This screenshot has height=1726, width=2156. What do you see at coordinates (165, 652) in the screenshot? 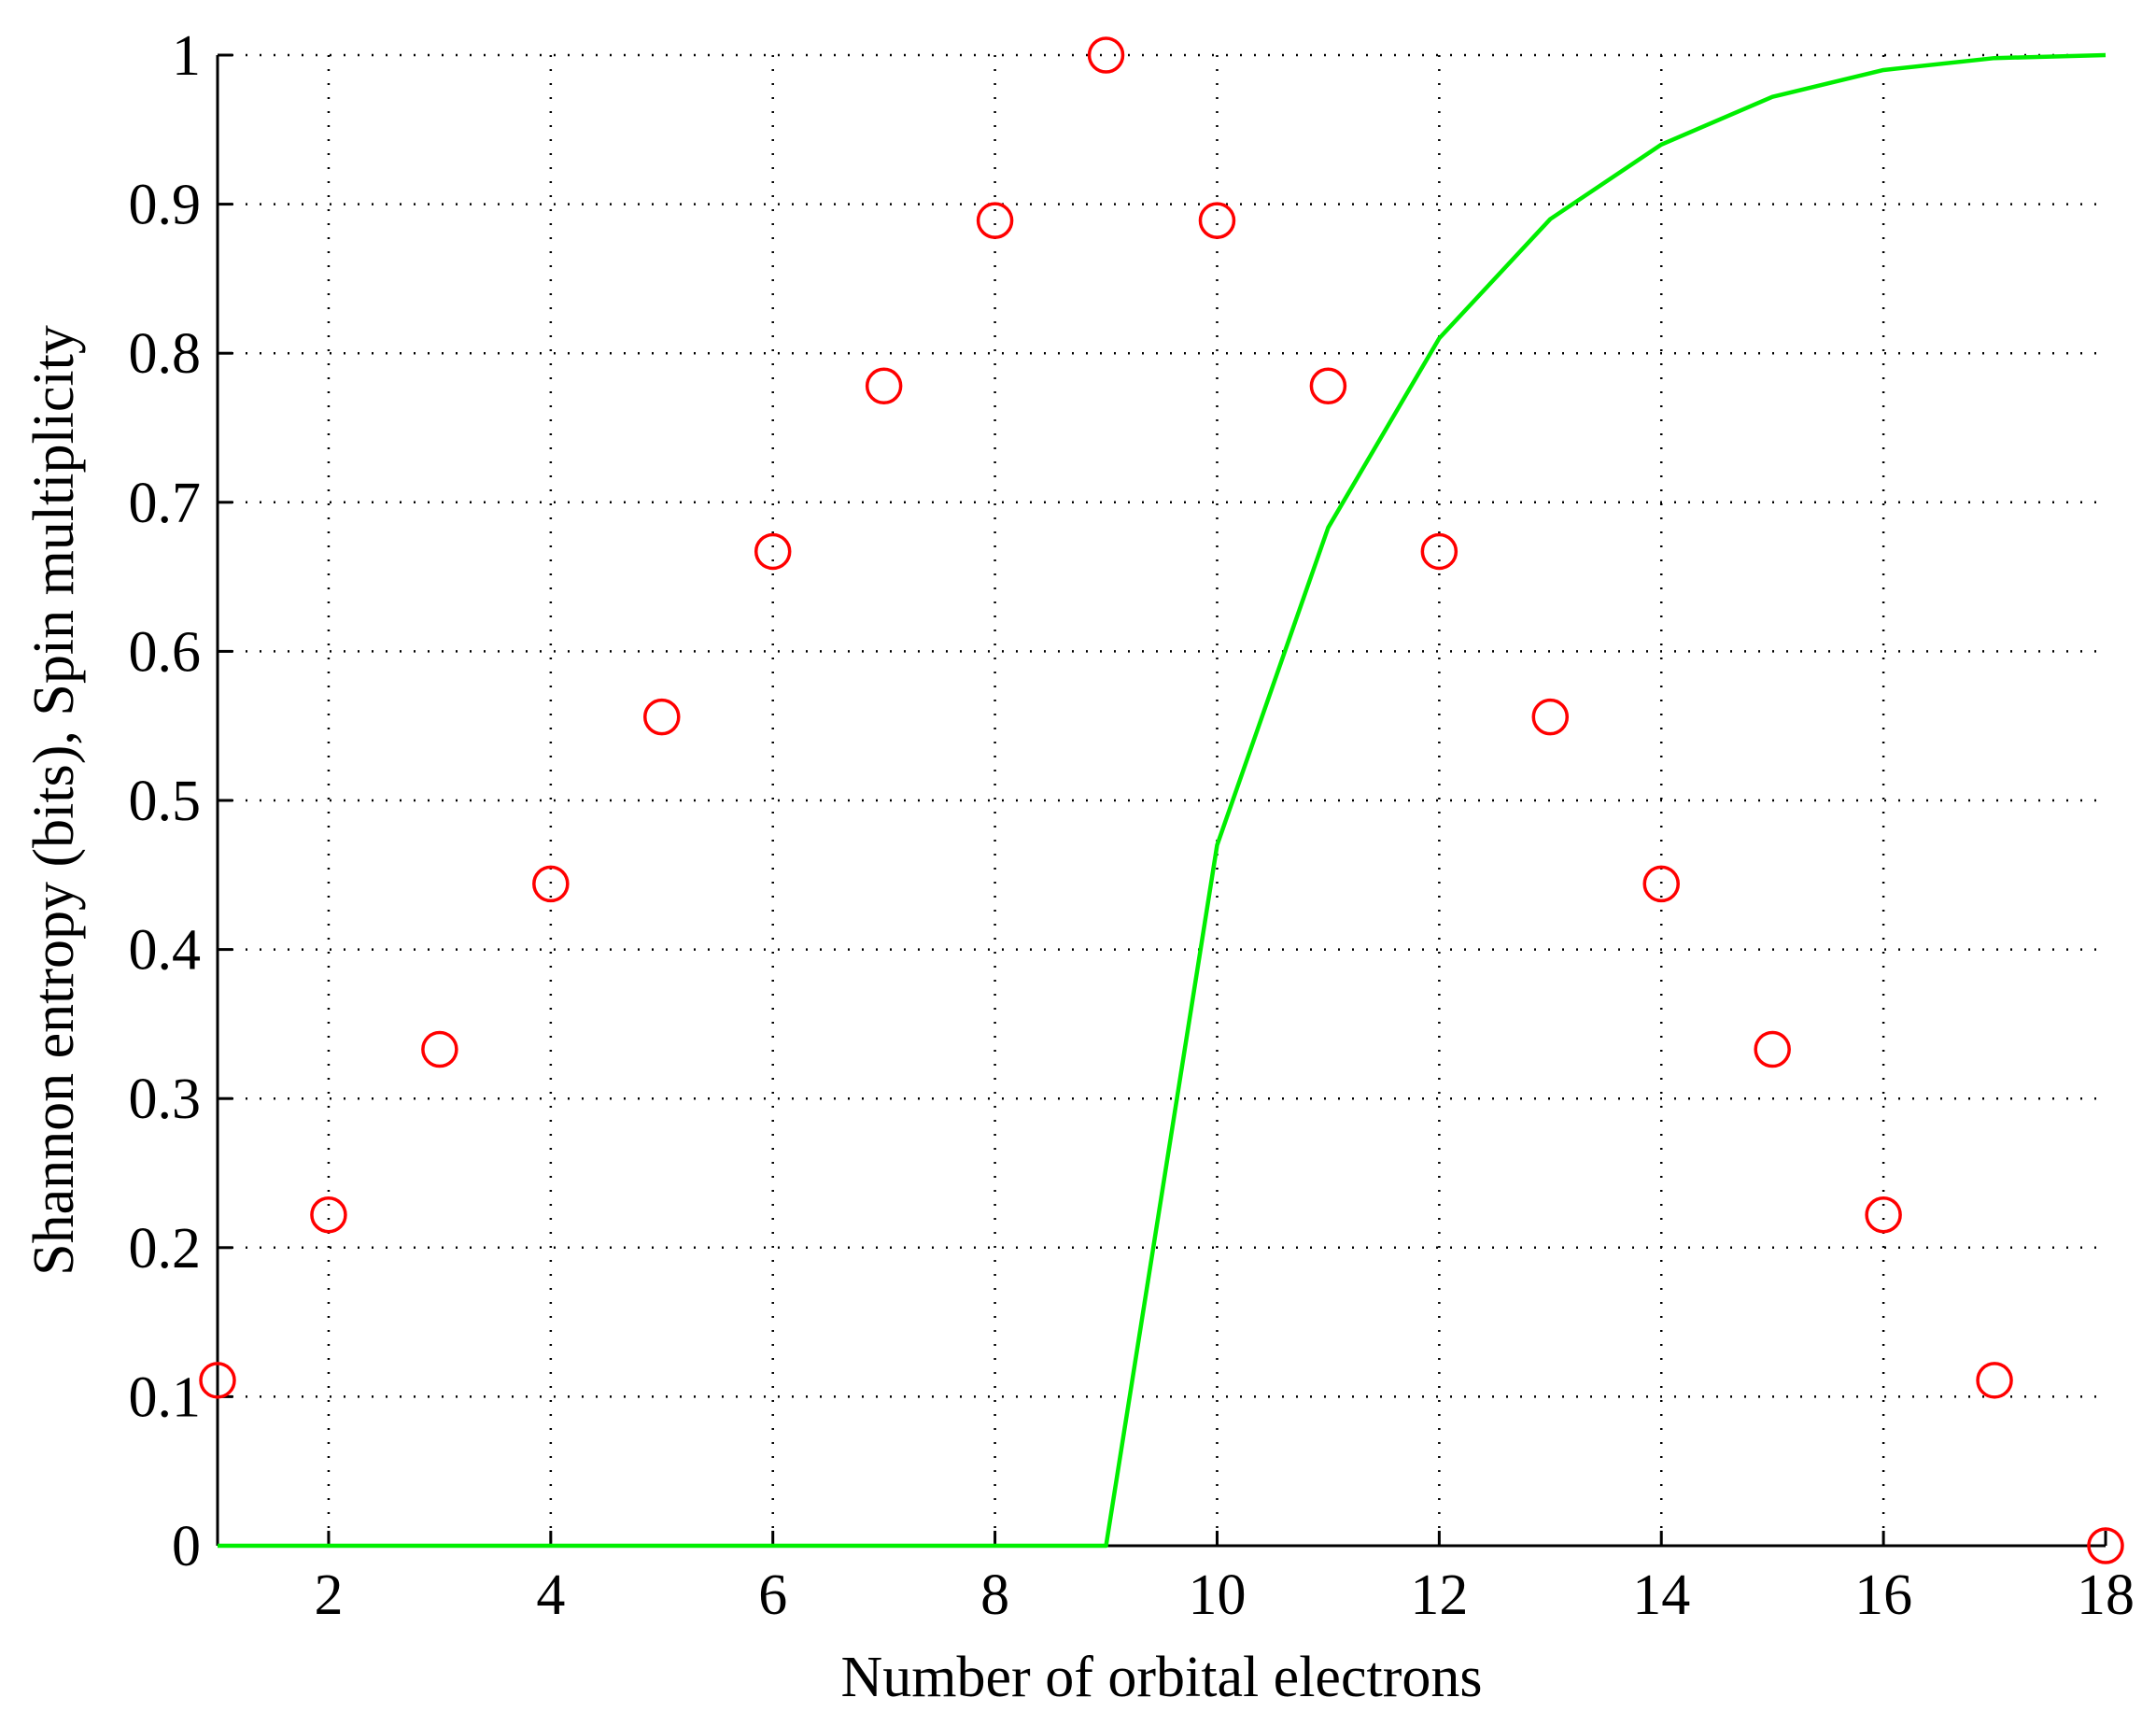
I see `y-tick-label: 0.6` at bounding box center [165, 652].